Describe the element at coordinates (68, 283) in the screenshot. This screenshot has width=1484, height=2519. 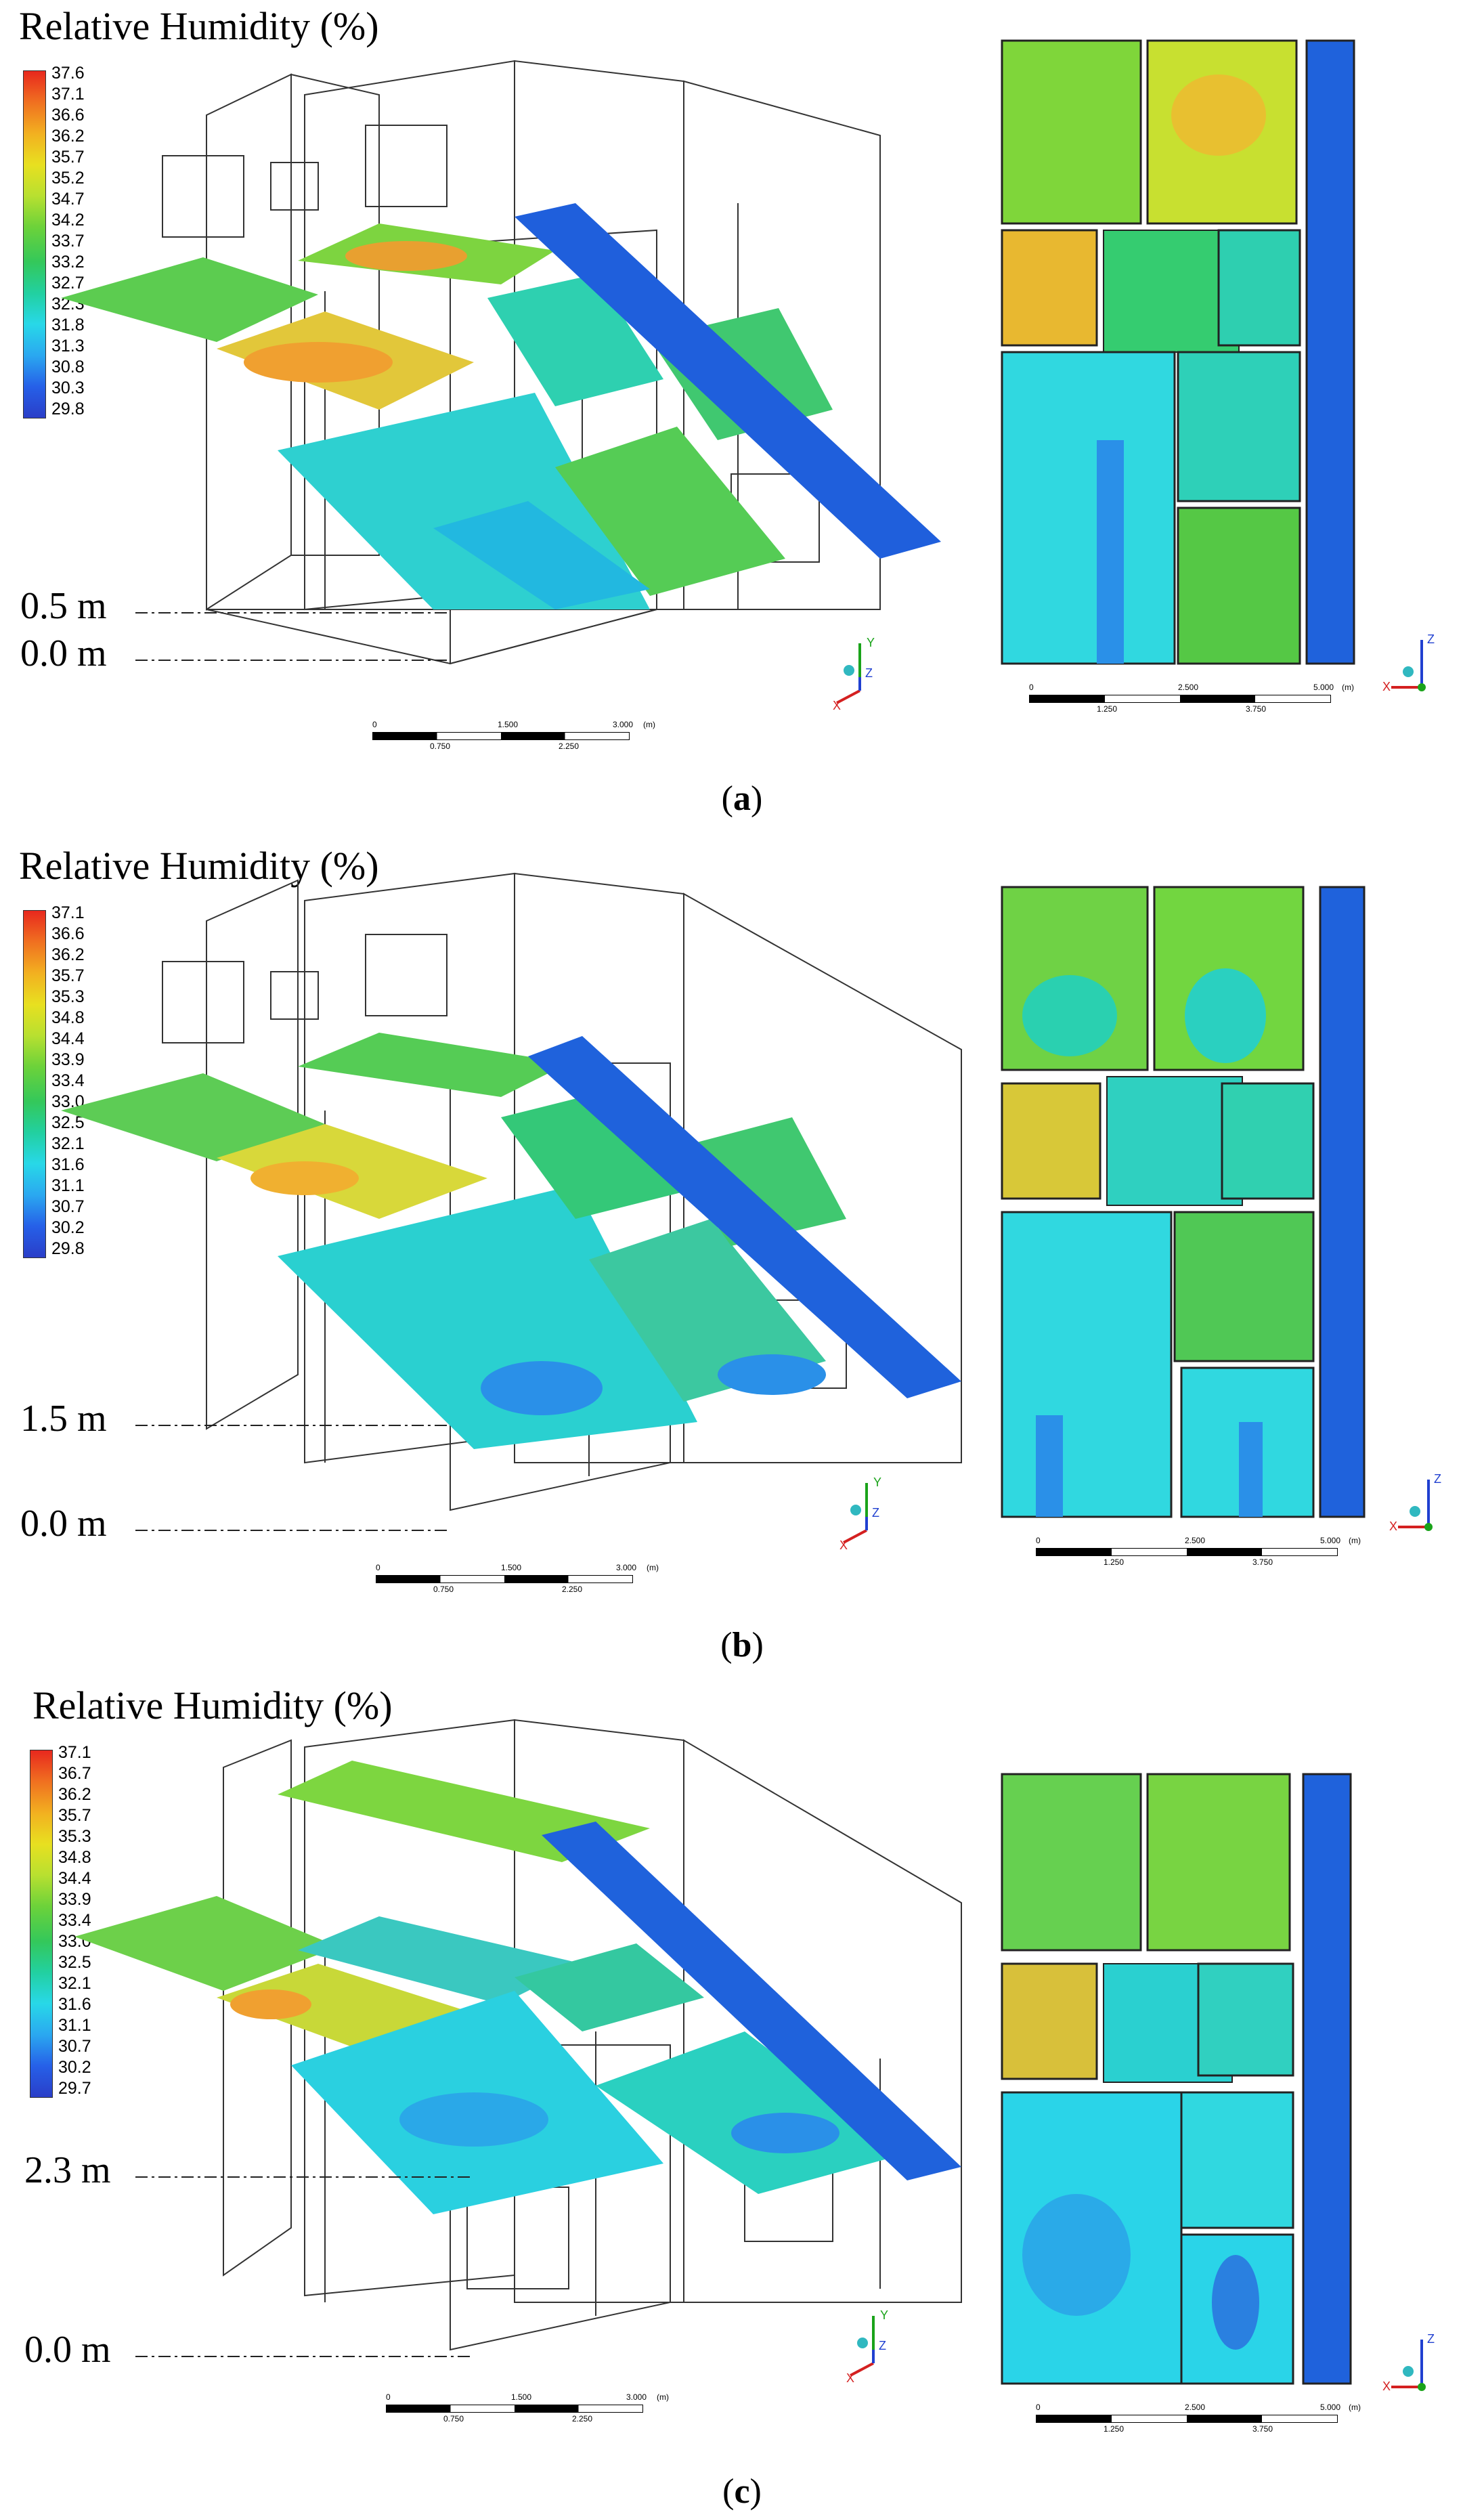
I see `legend-tick: 32.7` at that location.